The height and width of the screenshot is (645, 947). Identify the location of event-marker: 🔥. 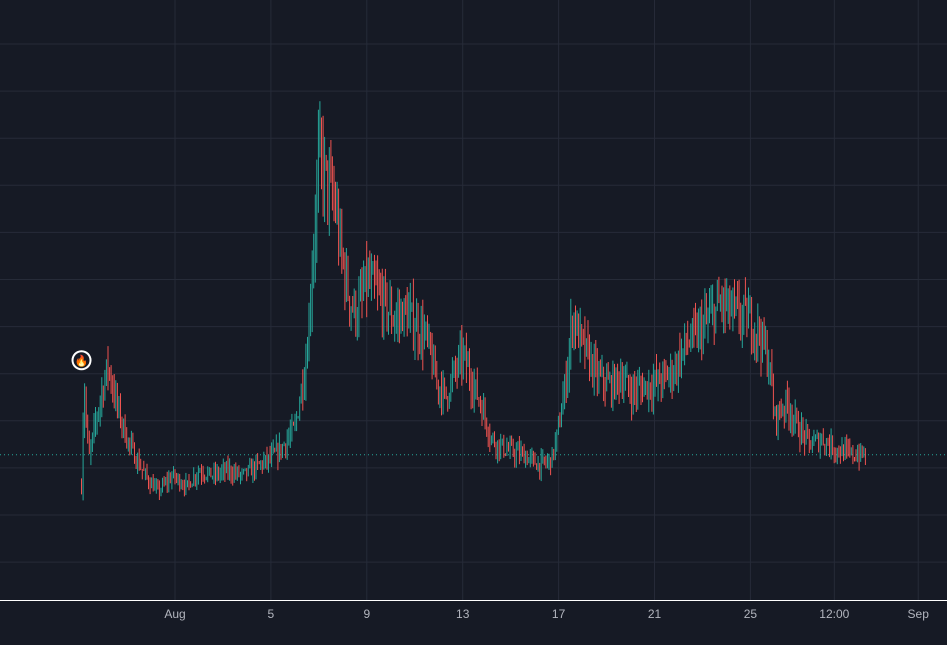
(81, 360).